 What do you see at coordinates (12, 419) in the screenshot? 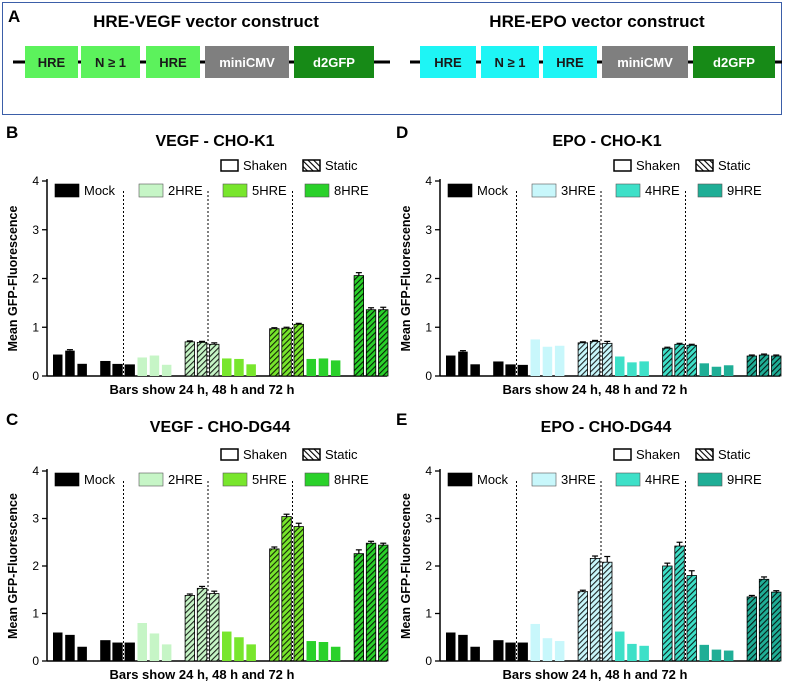
I see `panel-label: C` at bounding box center [12, 419].